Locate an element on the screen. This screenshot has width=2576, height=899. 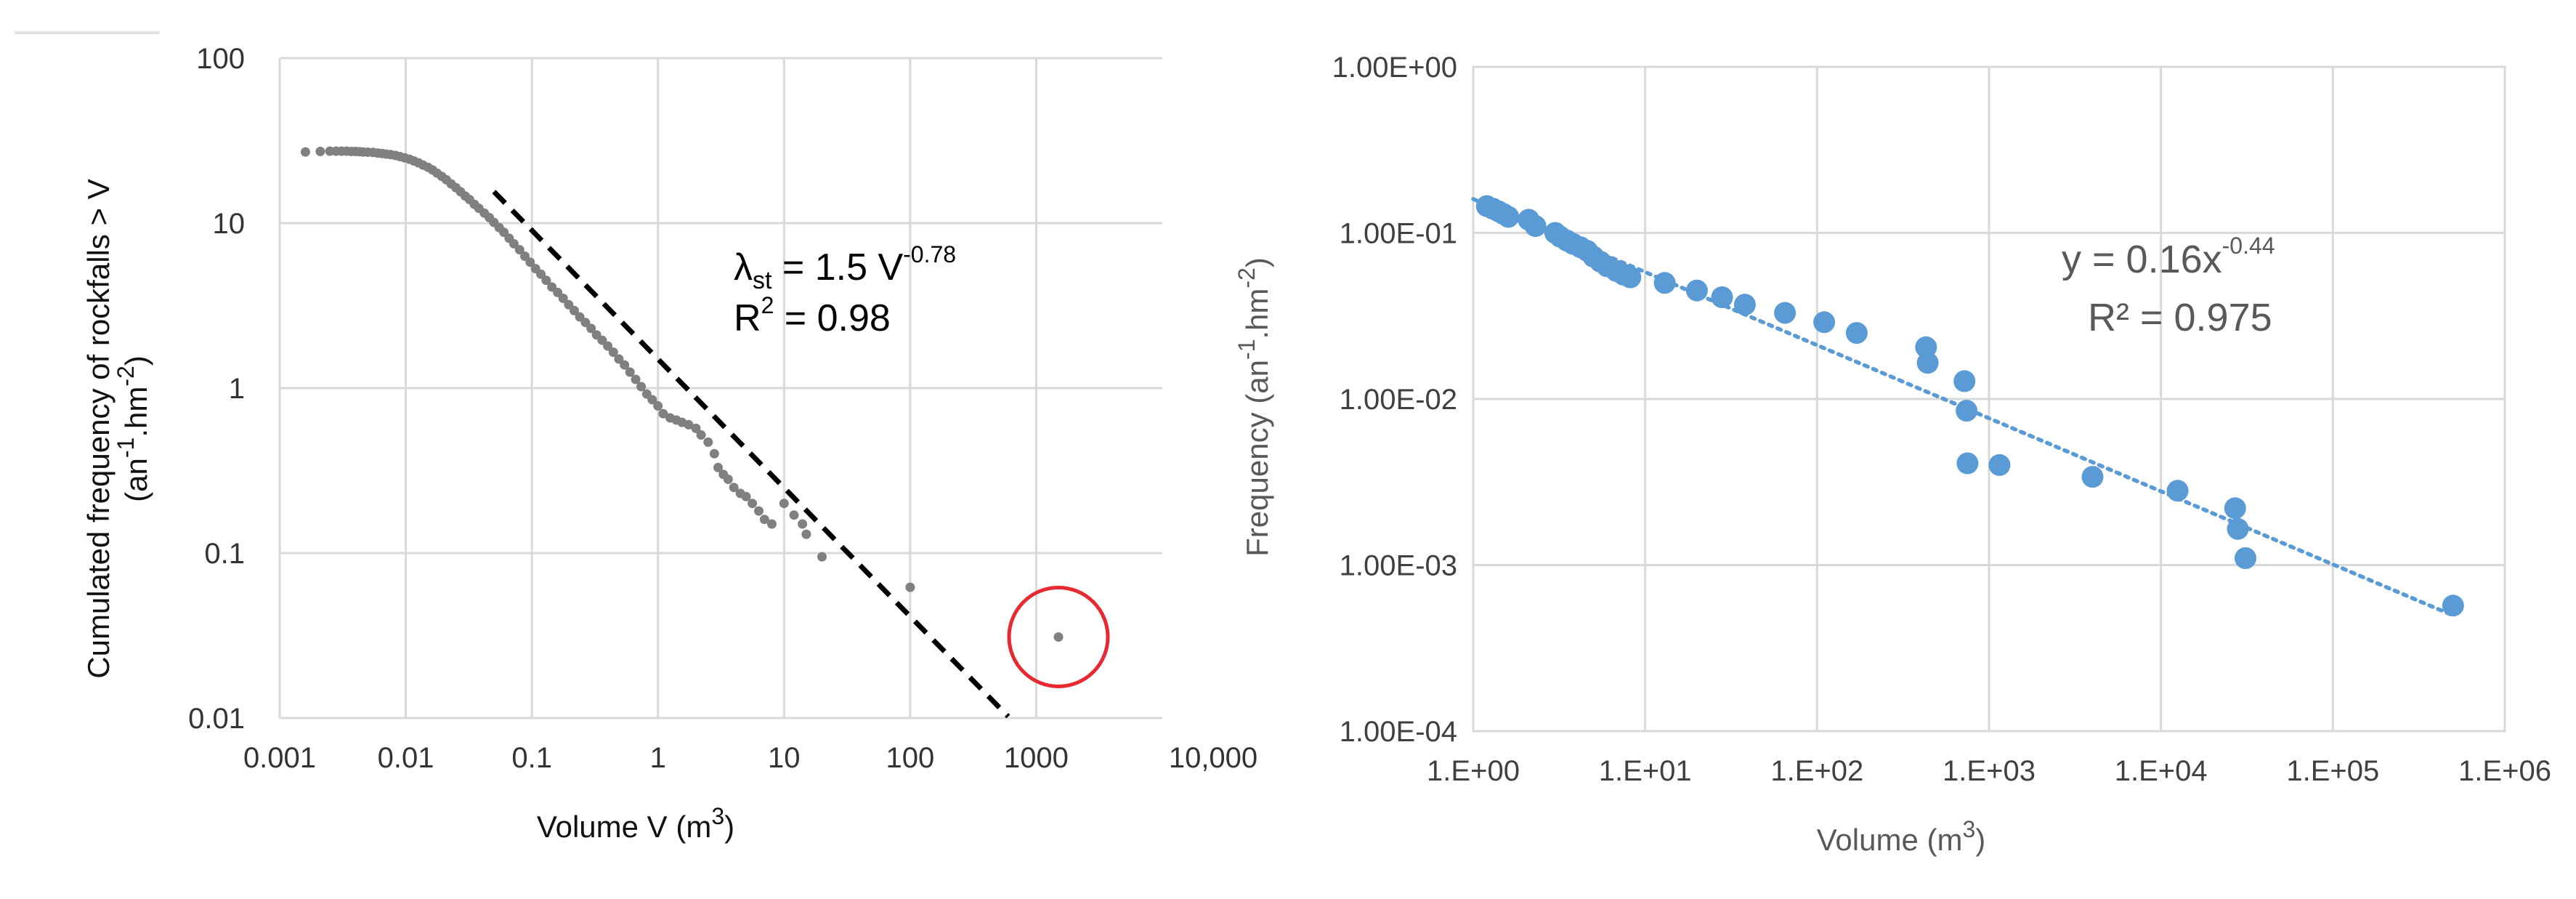
left-x-tick-labels: 0.001 0.01 0.1 1 10 100 1000 10,000 is located at coordinates (750, 758).